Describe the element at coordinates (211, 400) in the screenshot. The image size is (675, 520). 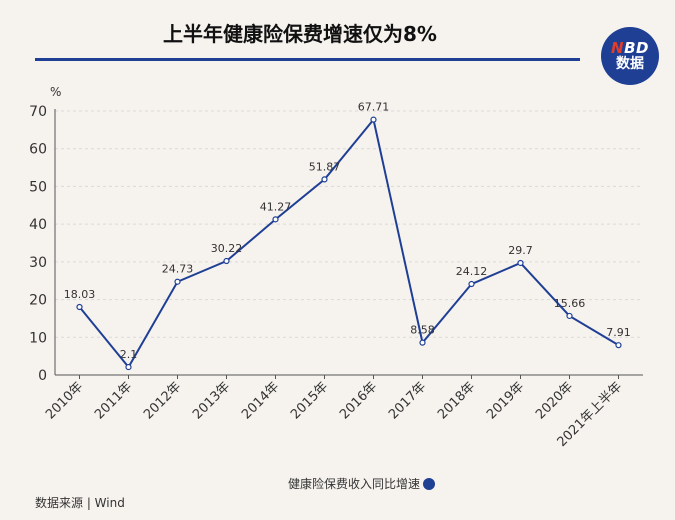
I see `x-tick-label: 2013年` at that location.